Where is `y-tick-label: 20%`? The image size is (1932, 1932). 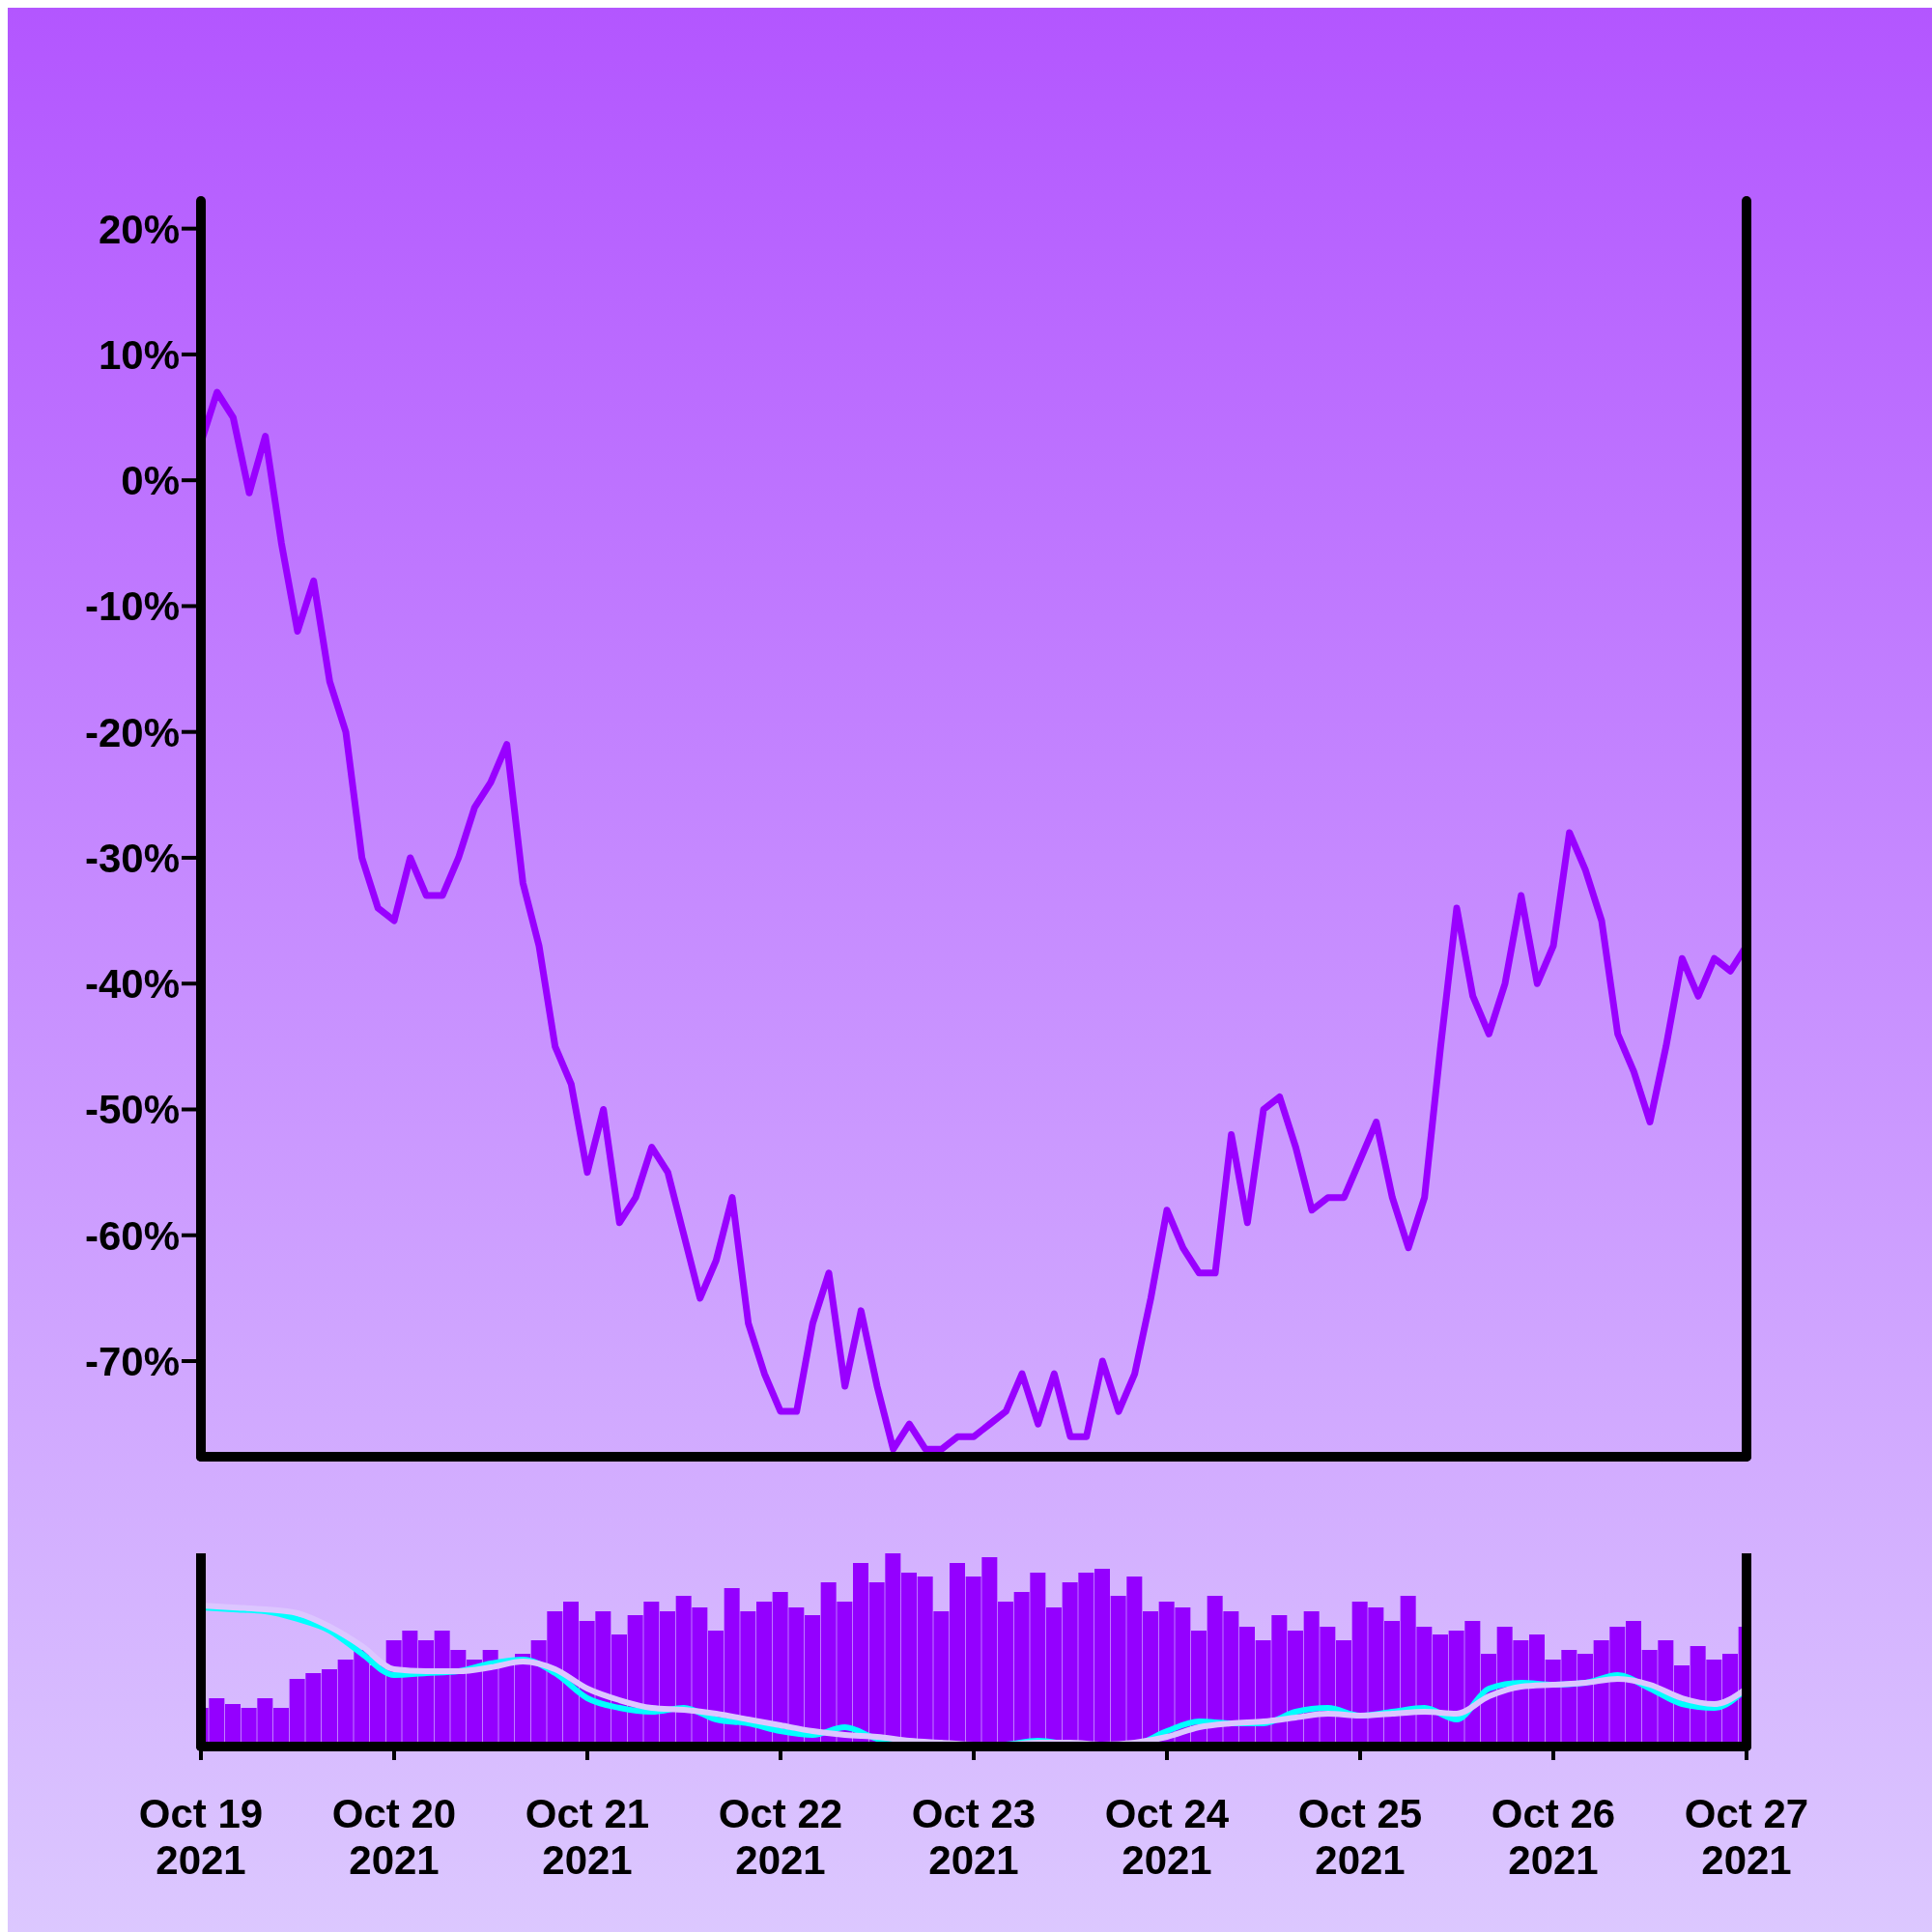 y-tick-label: 20% is located at coordinates (139, 229).